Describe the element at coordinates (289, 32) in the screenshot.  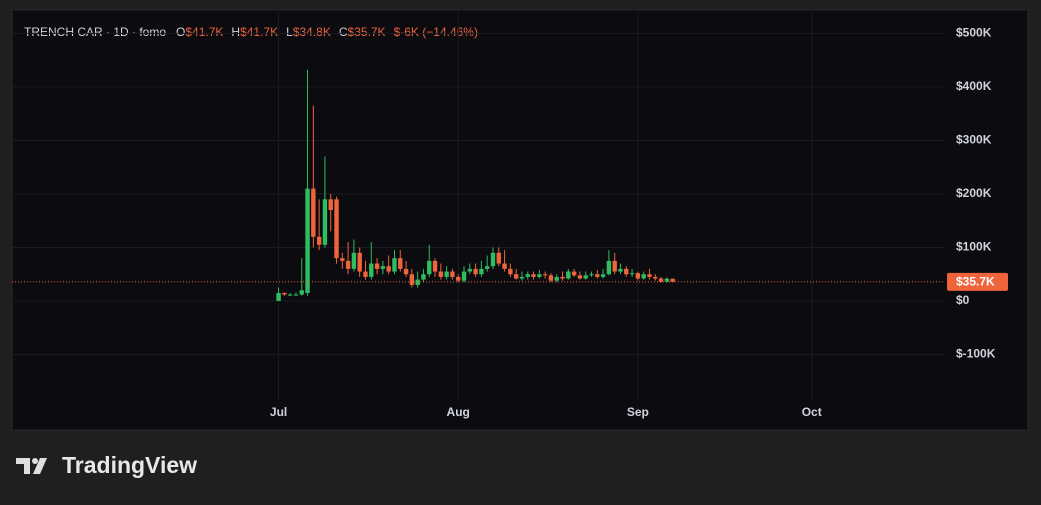
I see `legend-label: L` at that location.